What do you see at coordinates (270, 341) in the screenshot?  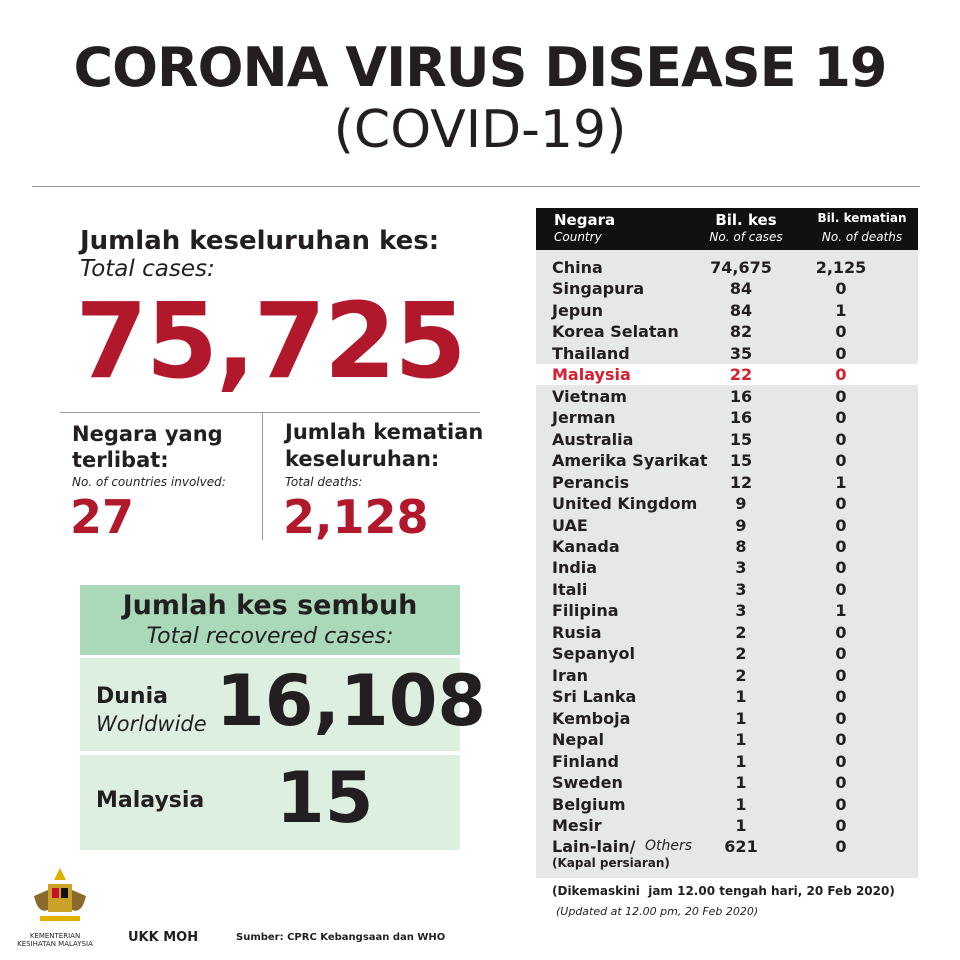 I see `total-value: 75,725` at bounding box center [270, 341].